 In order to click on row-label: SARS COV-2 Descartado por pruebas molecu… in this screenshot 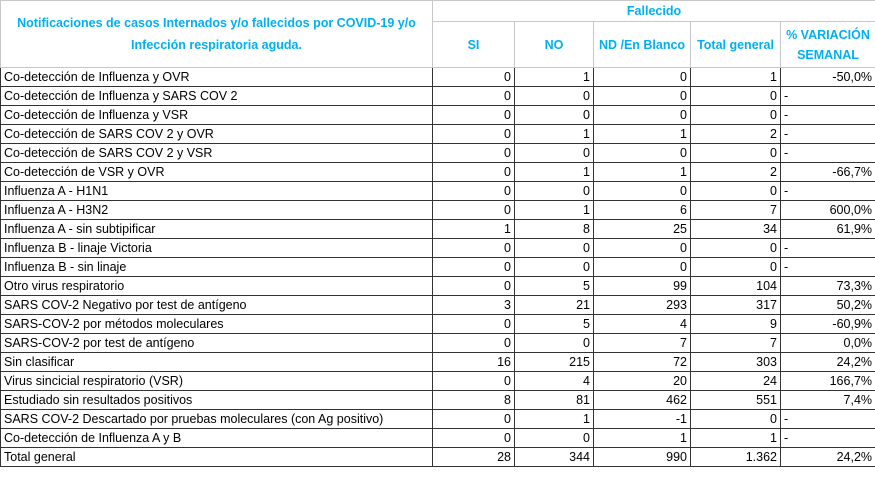, I will do `click(216, 419)`.